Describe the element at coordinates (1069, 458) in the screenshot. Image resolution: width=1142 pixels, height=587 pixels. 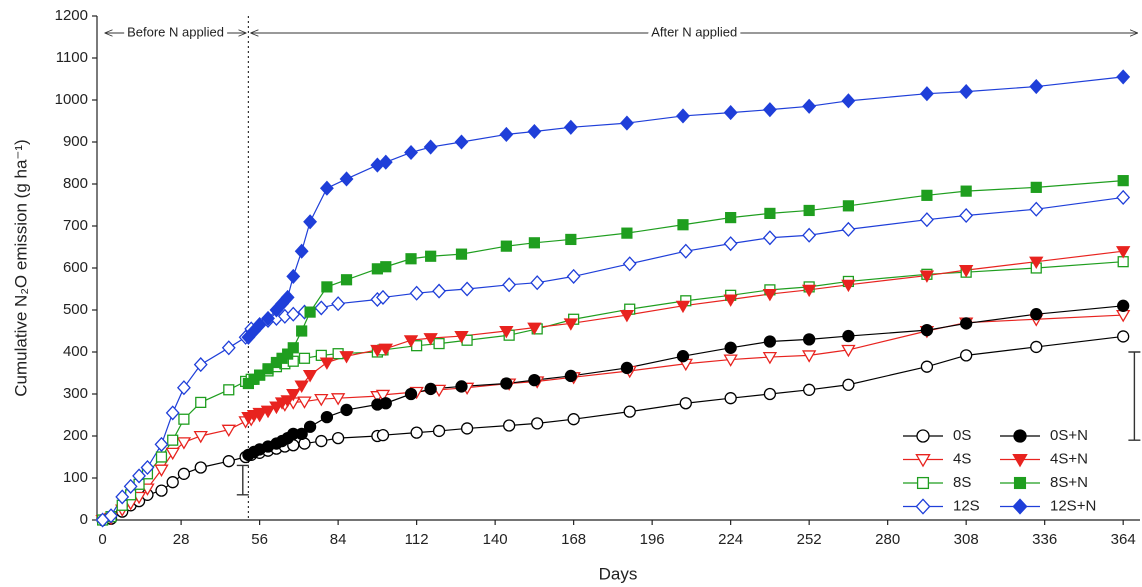
I see `legend-label: 4S+N` at that location.